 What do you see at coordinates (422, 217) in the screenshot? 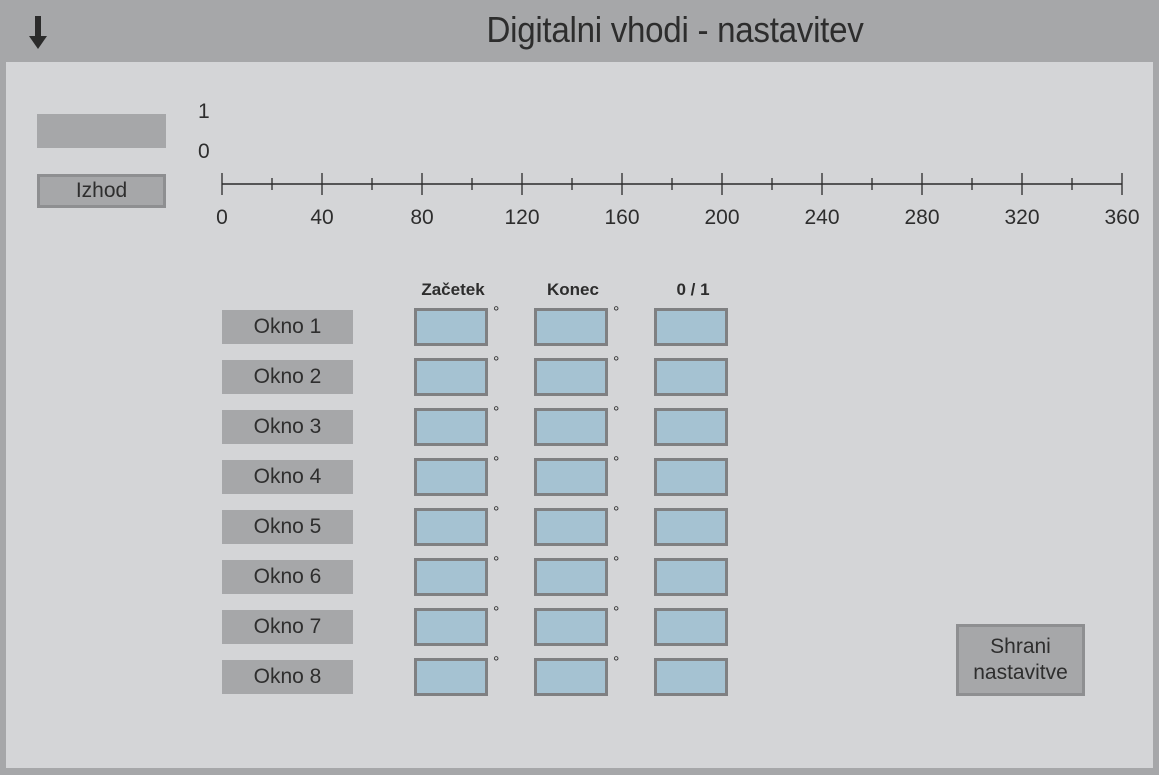
I see `x-axis-tick-label: 80` at bounding box center [422, 217].